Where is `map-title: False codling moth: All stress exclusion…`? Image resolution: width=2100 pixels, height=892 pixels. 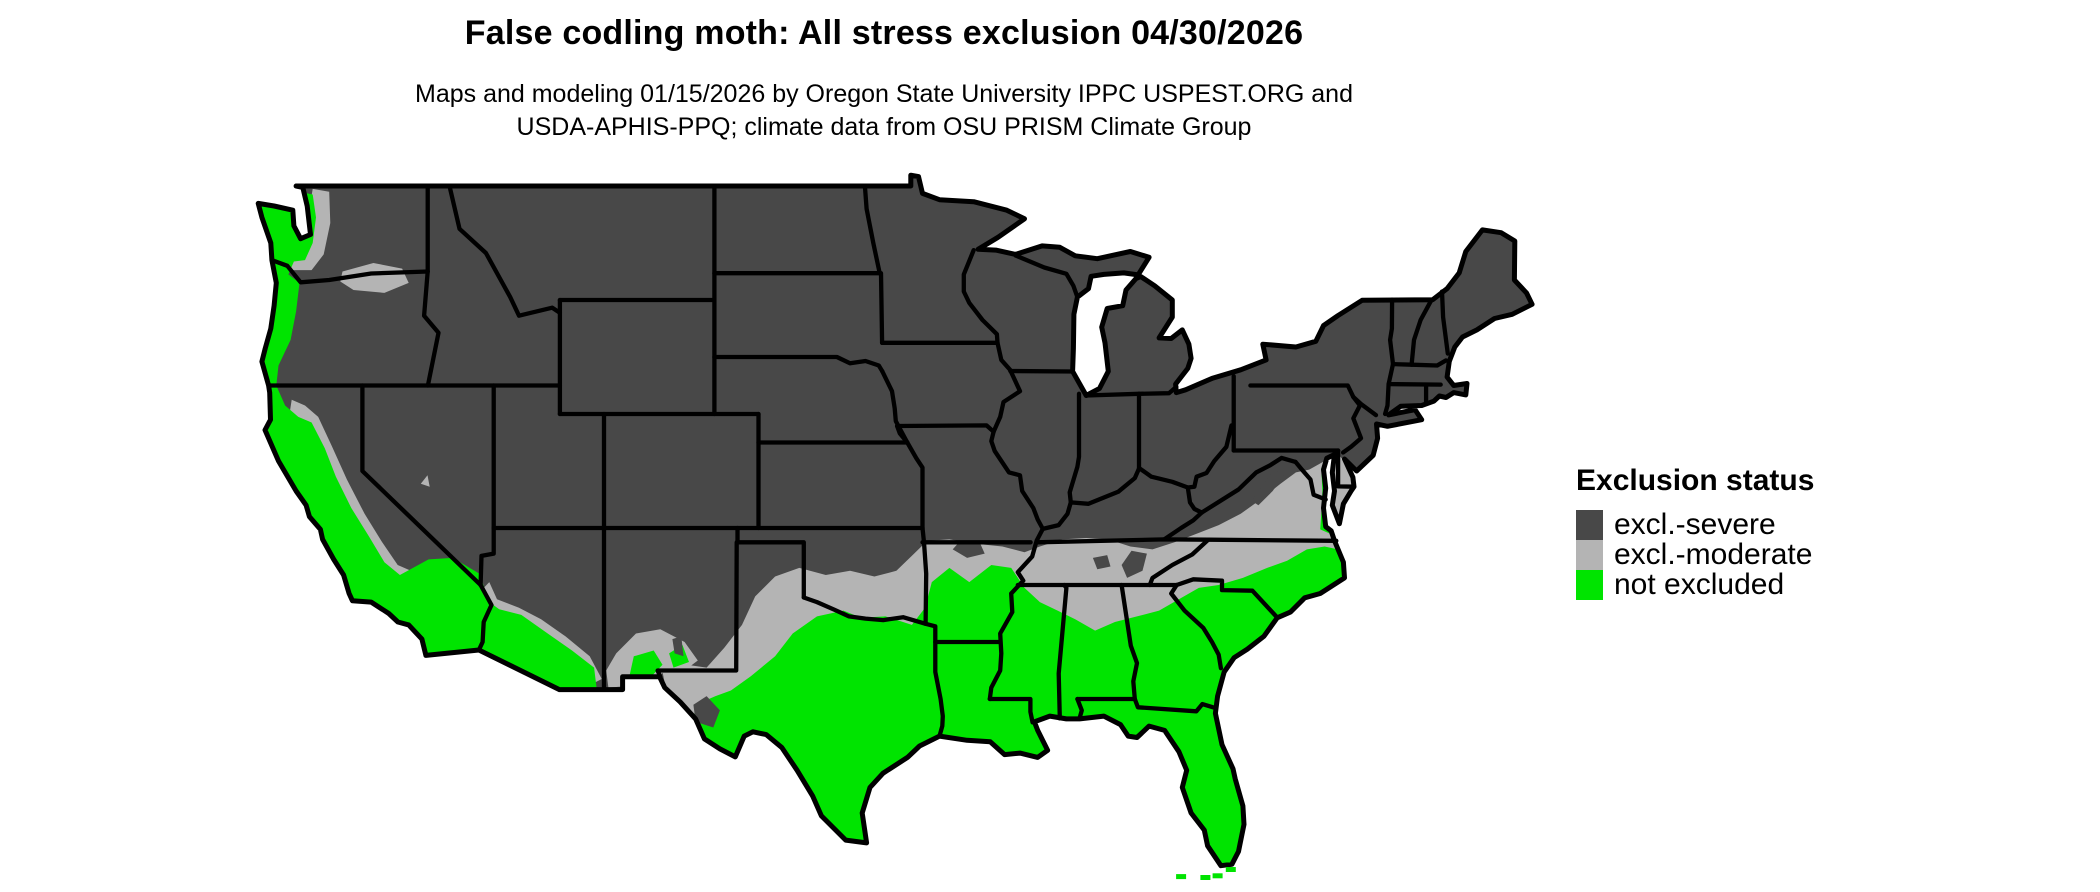
map-title: False codling moth: All stress exclusion… is located at coordinates (884, 33).